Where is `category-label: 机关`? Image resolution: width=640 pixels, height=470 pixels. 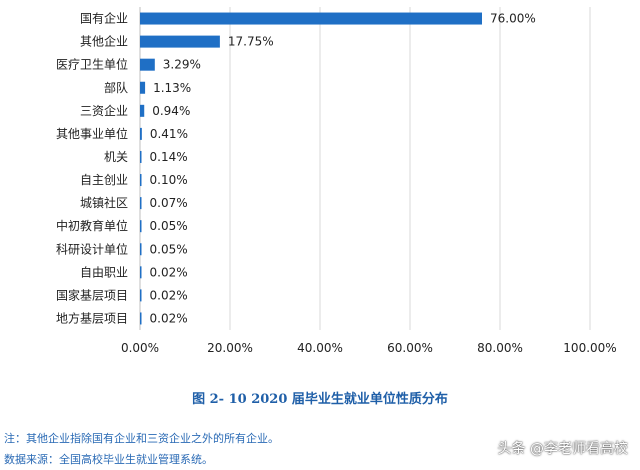
category-label: 机关 is located at coordinates (116, 157).